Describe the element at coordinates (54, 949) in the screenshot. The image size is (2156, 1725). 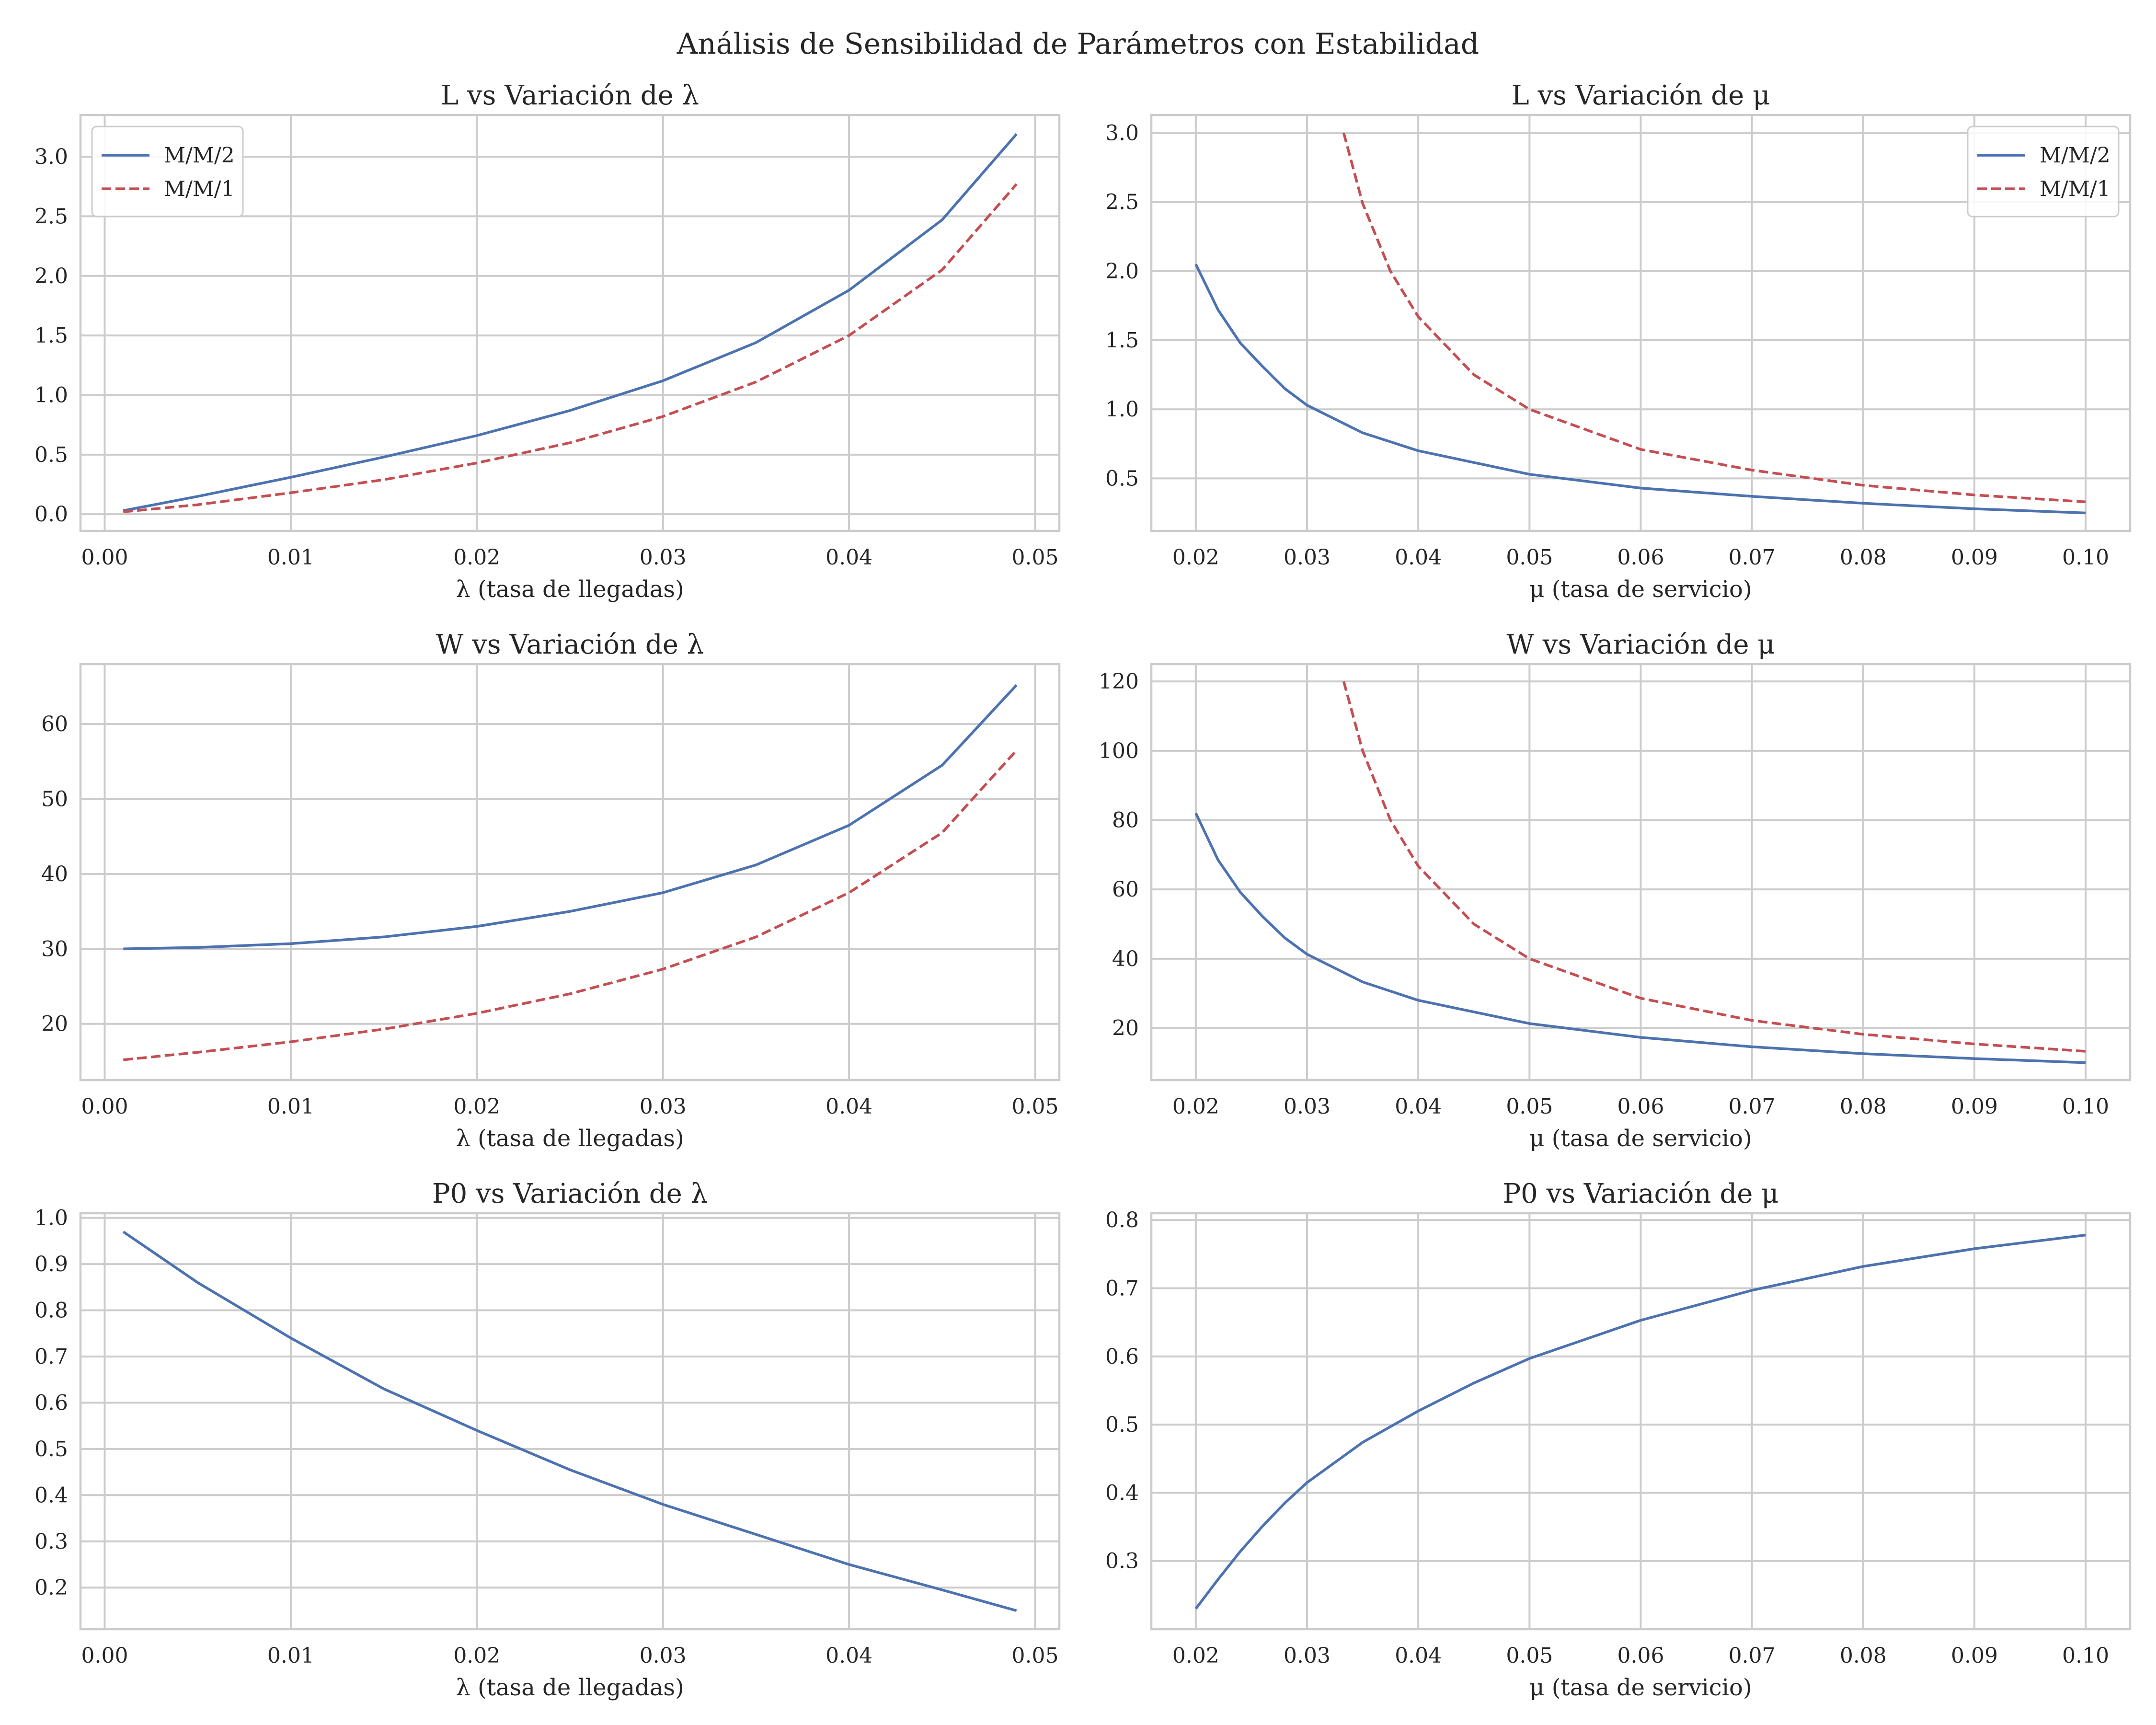
I see `y-tick-label: 30` at that location.